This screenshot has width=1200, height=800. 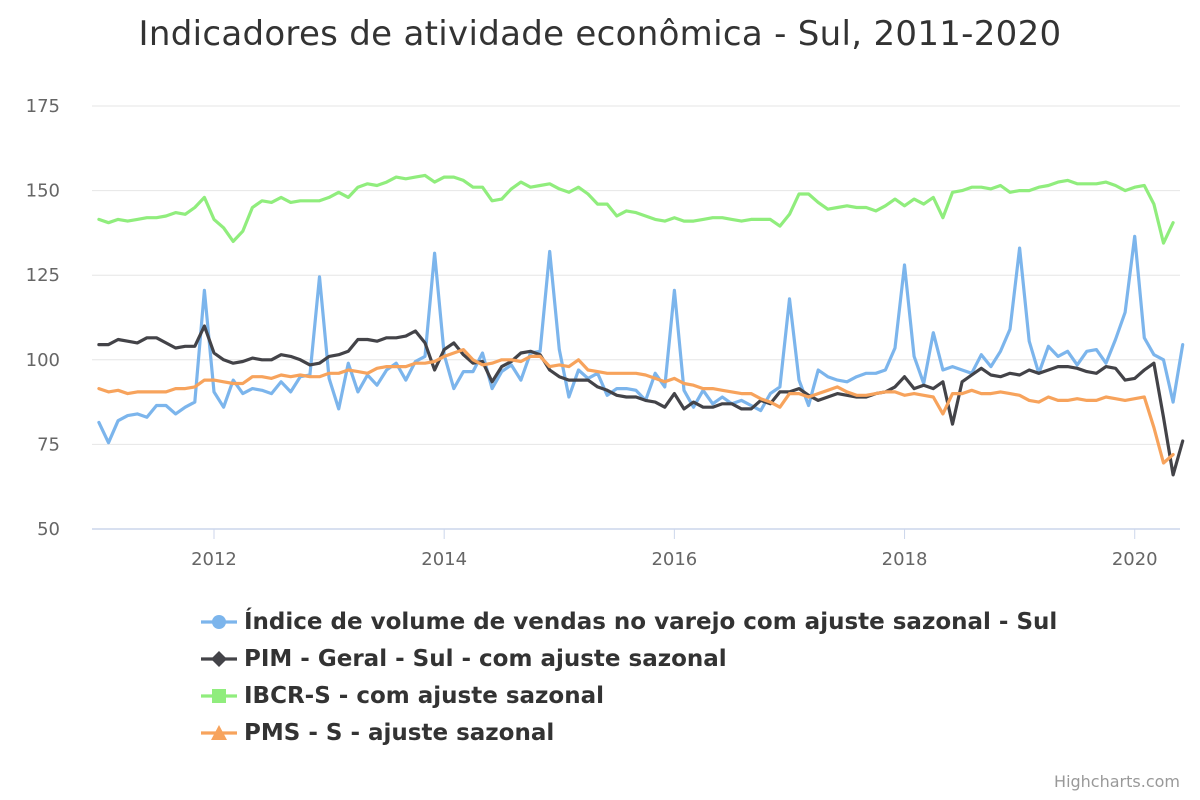 What do you see at coordinates (399, 732) in the screenshot?
I see `legend-label: PMS - S - ajuste sazonal` at bounding box center [399, 732].